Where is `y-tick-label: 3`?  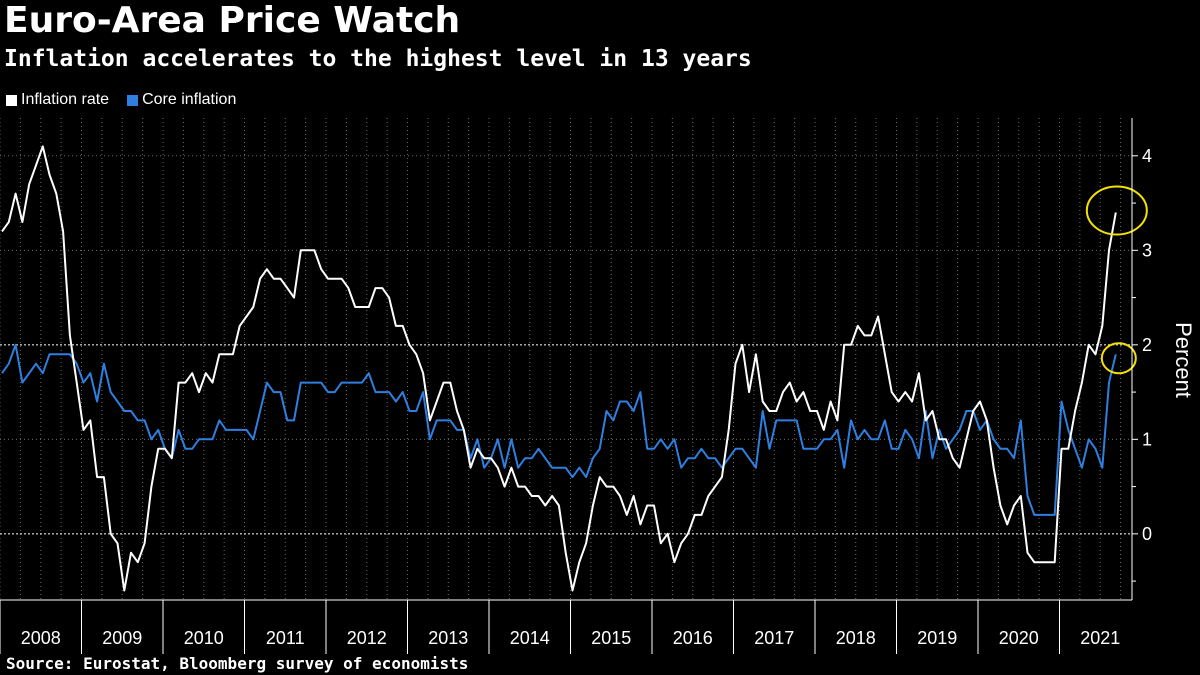
y-tick-label: 3 is located at coordinates (1147, 250).